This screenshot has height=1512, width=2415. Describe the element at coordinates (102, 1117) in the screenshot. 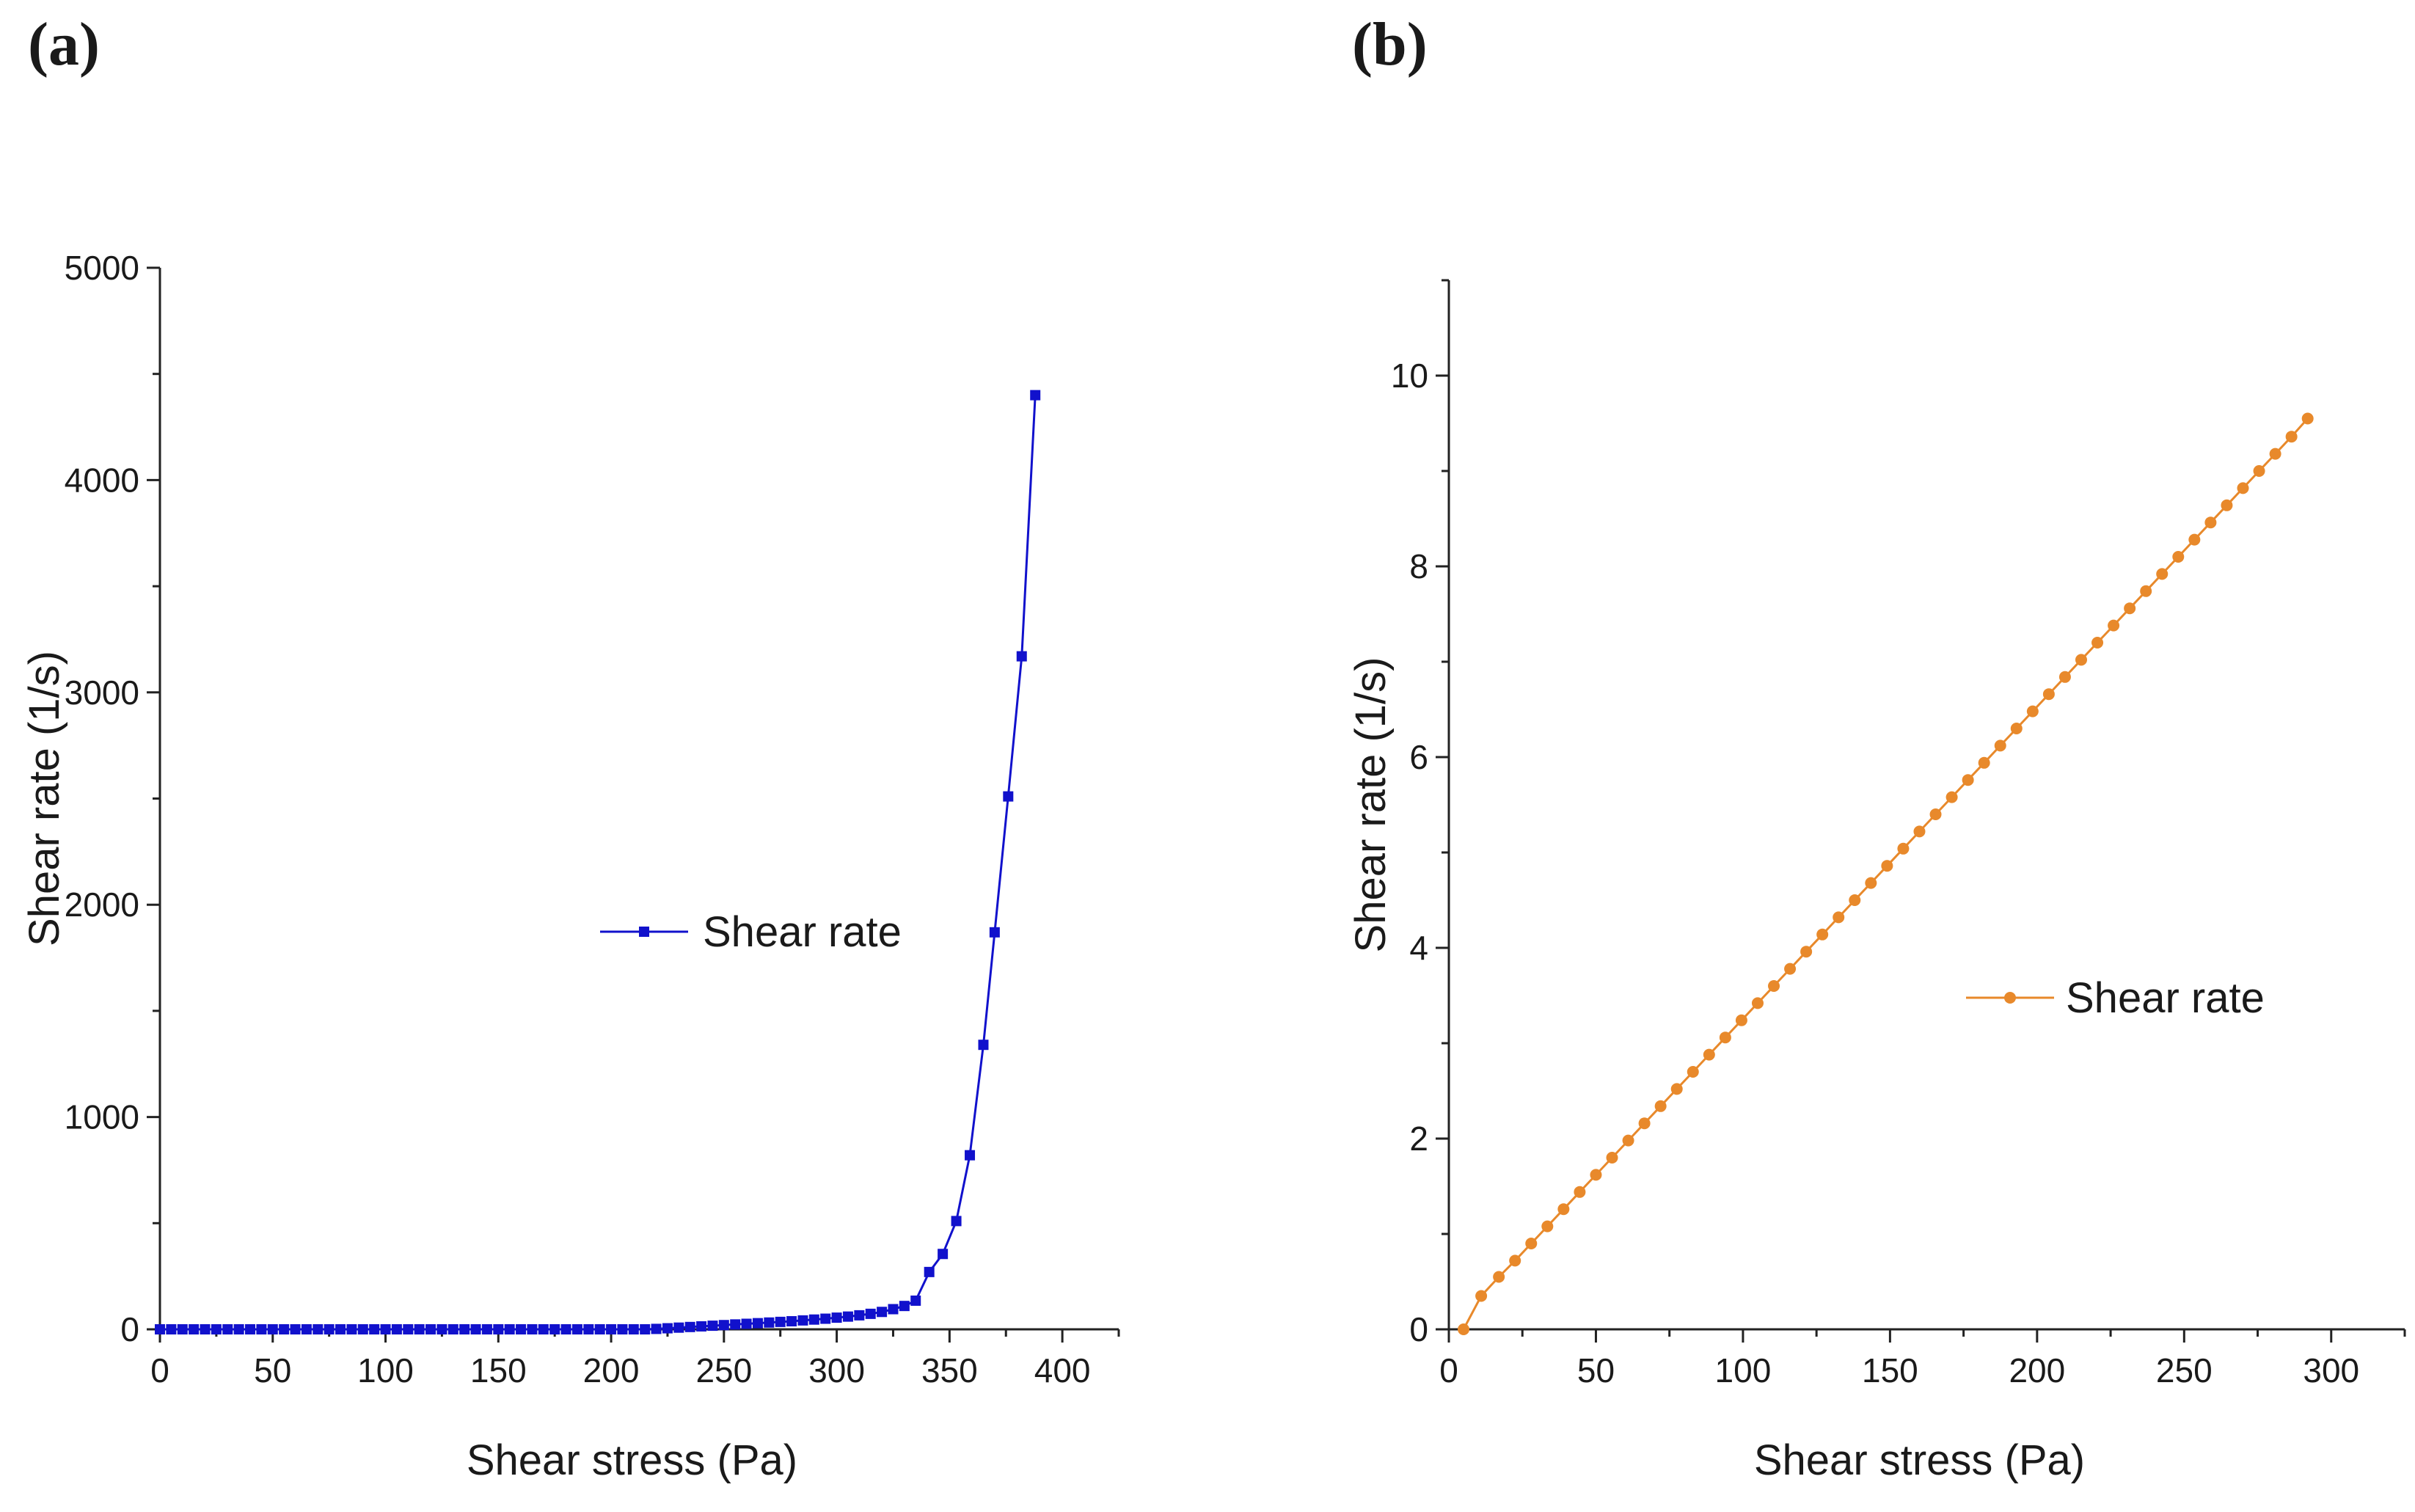

I see `y-tick-label: 1000` at that location.